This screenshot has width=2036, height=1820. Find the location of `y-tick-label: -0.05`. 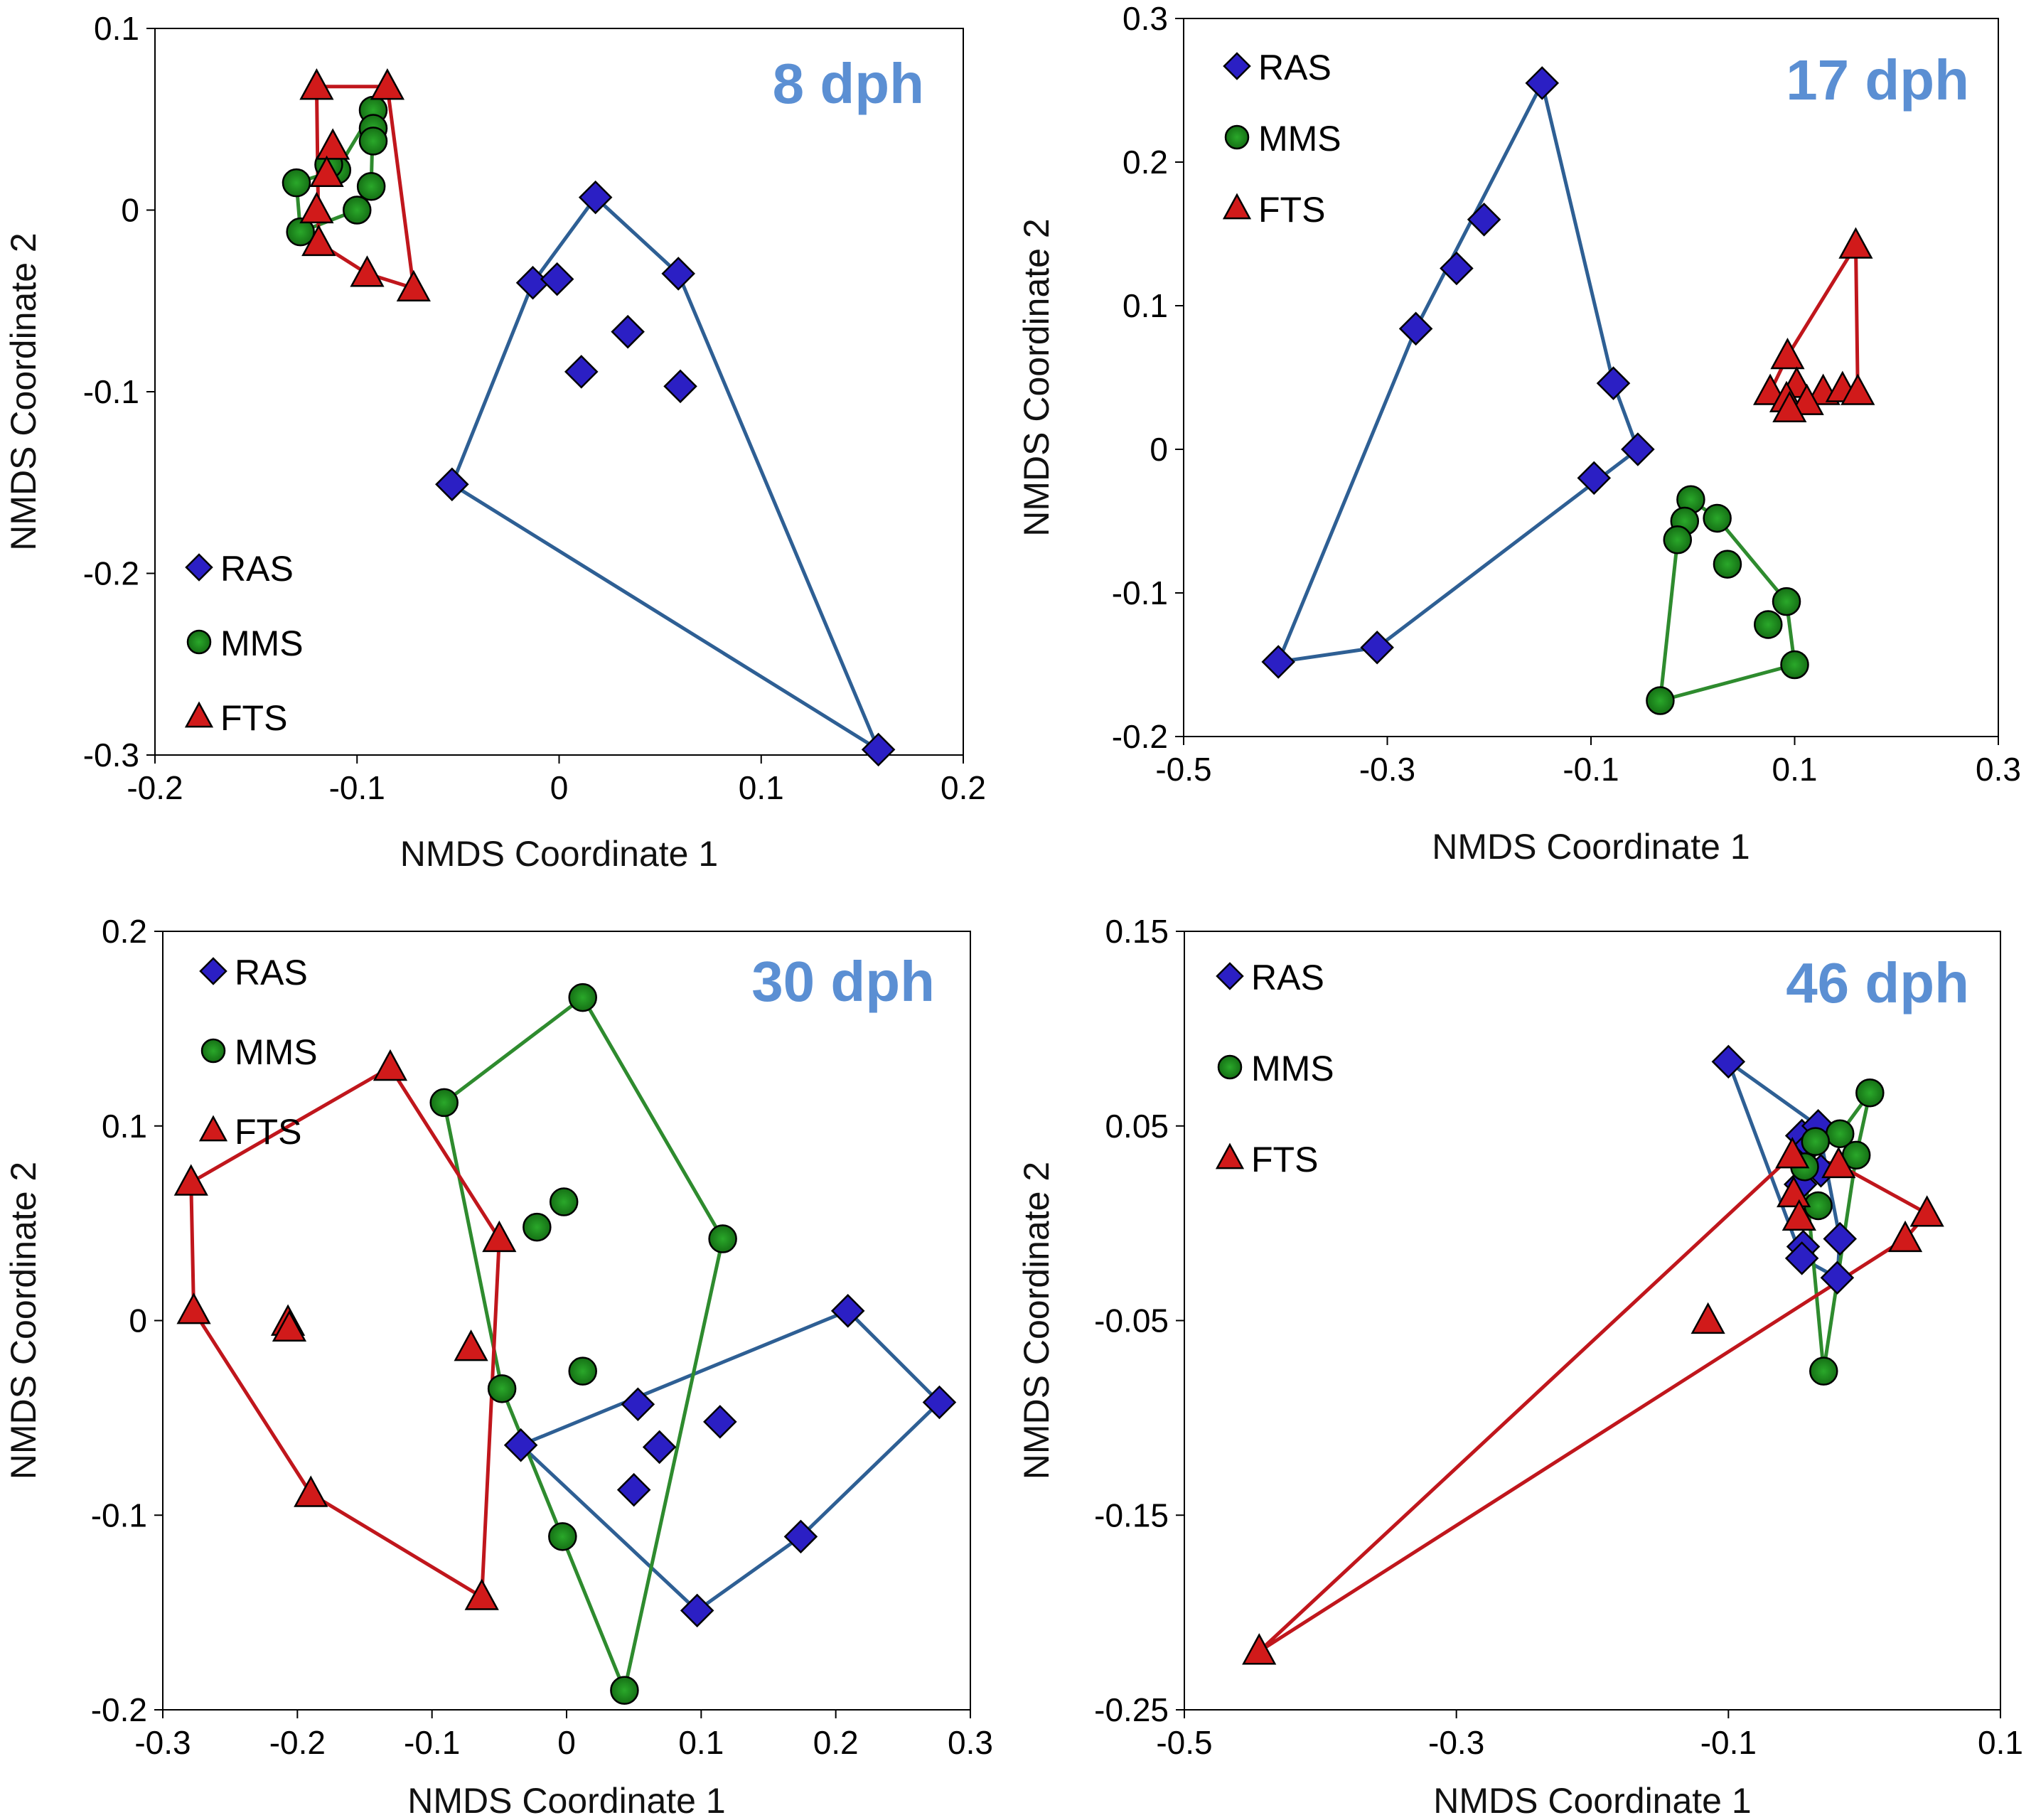

y-tick-label: -0.05 is located at coordinates (1131, 1321).